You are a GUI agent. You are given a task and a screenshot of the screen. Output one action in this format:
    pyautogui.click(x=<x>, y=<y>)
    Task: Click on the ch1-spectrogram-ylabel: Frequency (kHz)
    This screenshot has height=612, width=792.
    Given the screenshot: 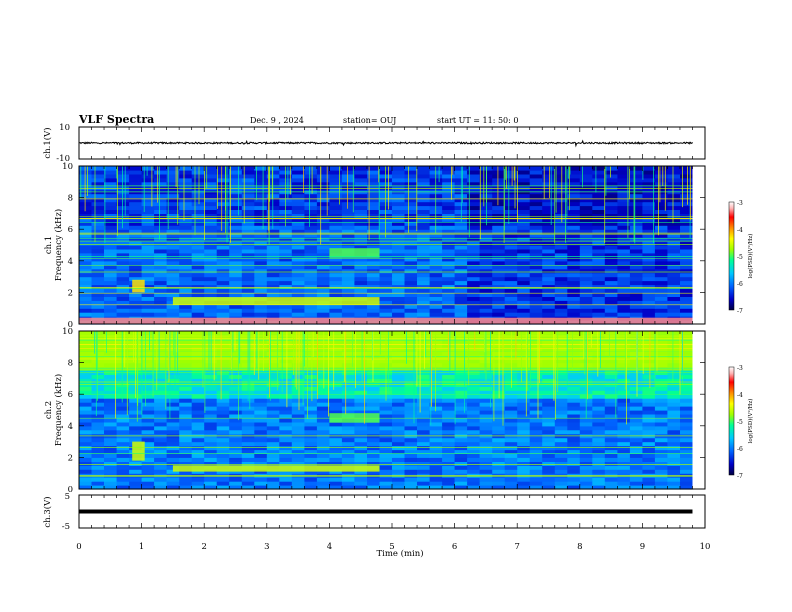 What is the action you would take?
    pyautogui.click(x=58, y=245)
    